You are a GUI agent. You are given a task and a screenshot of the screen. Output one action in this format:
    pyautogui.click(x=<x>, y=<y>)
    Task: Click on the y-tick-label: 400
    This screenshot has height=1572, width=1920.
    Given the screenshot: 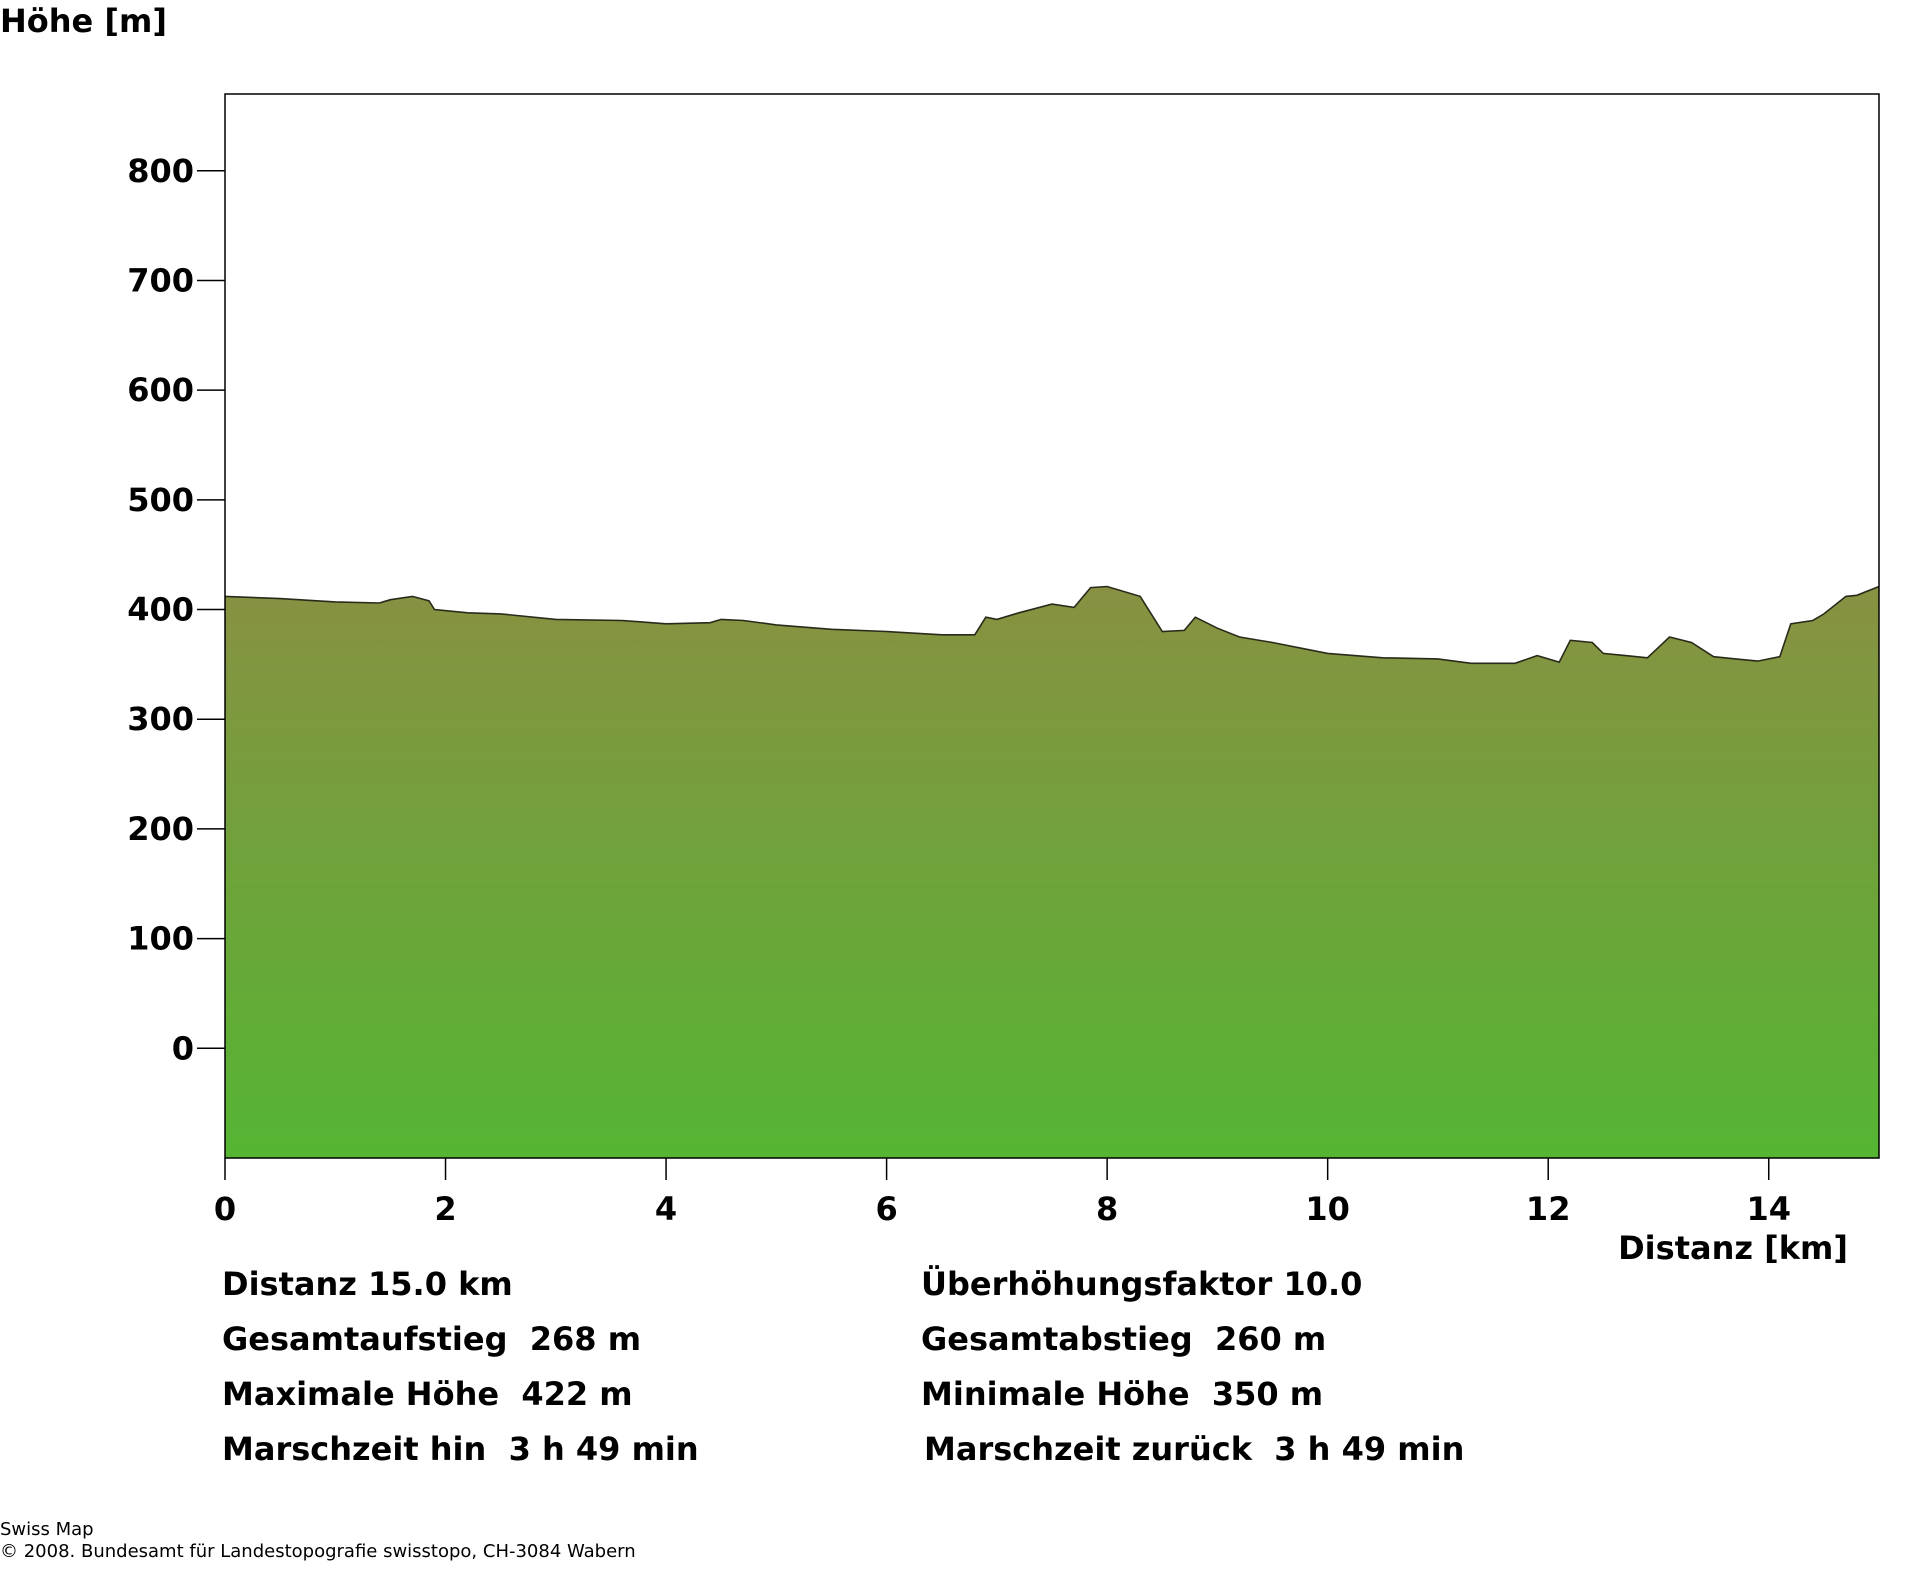 What is the action you would take?
    pyautogui.click(x=160, y=610)
    